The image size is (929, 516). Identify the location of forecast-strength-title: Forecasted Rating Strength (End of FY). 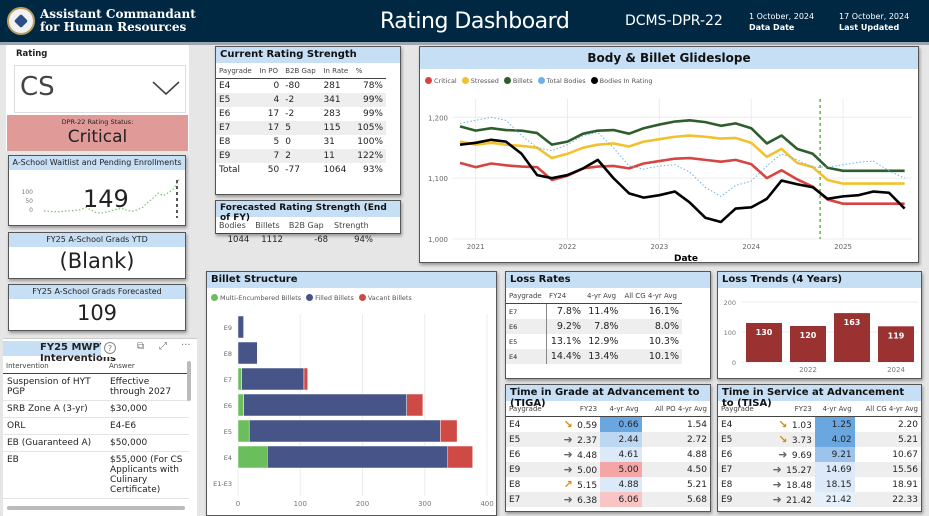
(308, 212).